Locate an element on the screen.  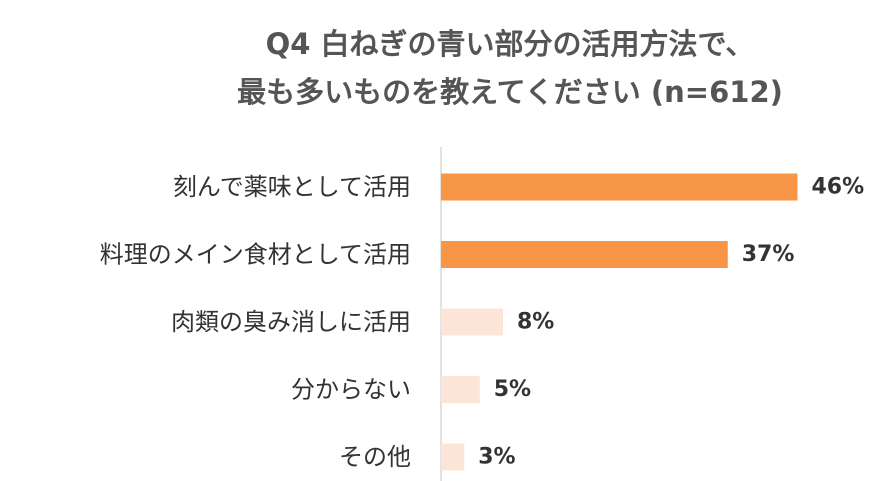
value-label-2: 8% is located at coordinates (535, 322).